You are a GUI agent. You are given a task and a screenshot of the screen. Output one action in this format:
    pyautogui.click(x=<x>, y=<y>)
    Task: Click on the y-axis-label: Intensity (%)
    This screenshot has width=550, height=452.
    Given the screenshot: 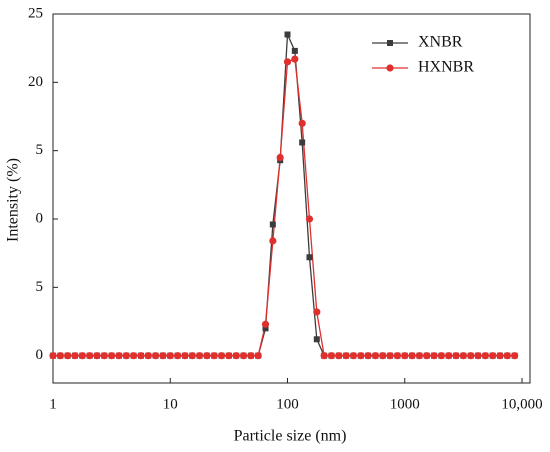 What is the action you would take?
    pyautogui.click(x=13, y=200)
    